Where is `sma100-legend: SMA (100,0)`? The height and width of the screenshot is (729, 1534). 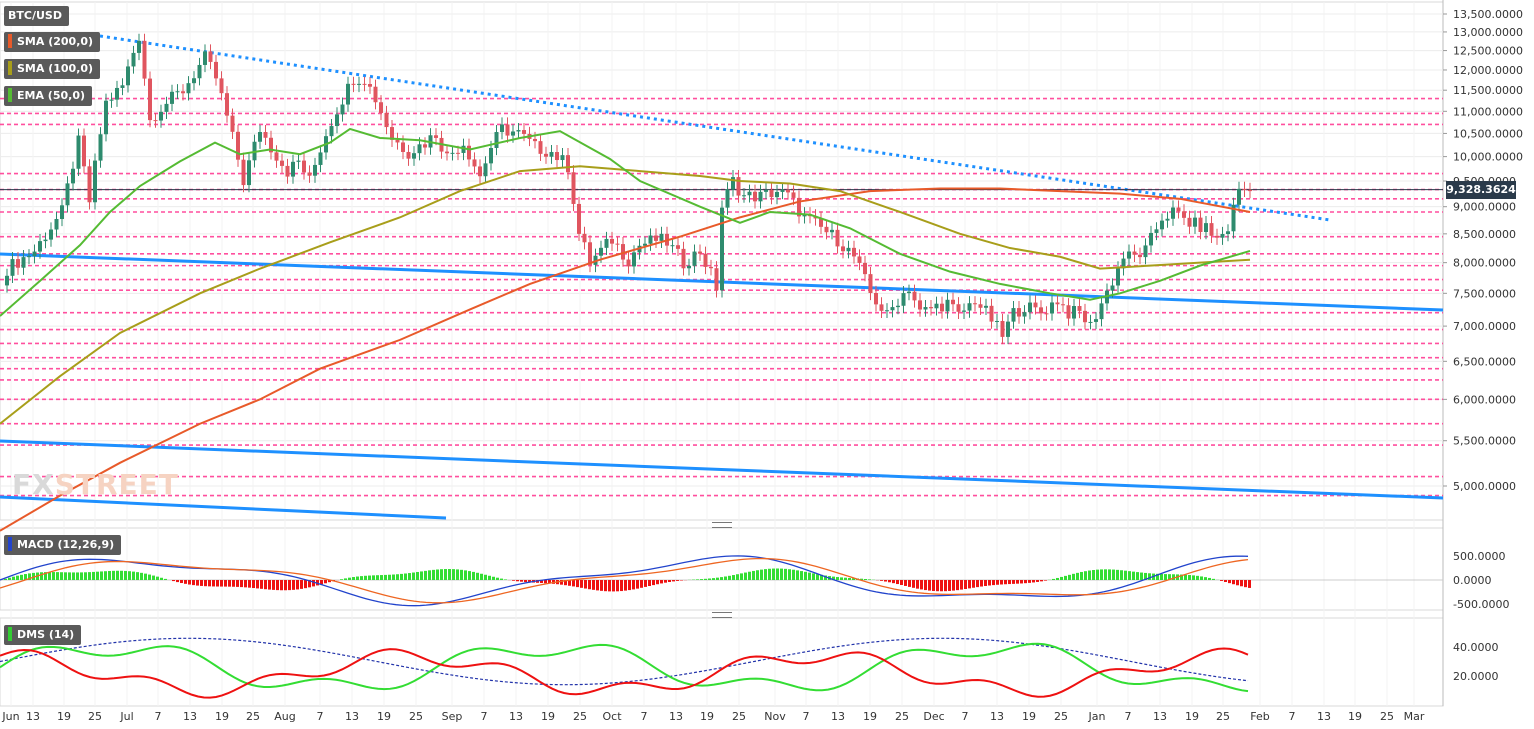
sma100-legend: SMA (100,0) is located at coordinates (52, 69).